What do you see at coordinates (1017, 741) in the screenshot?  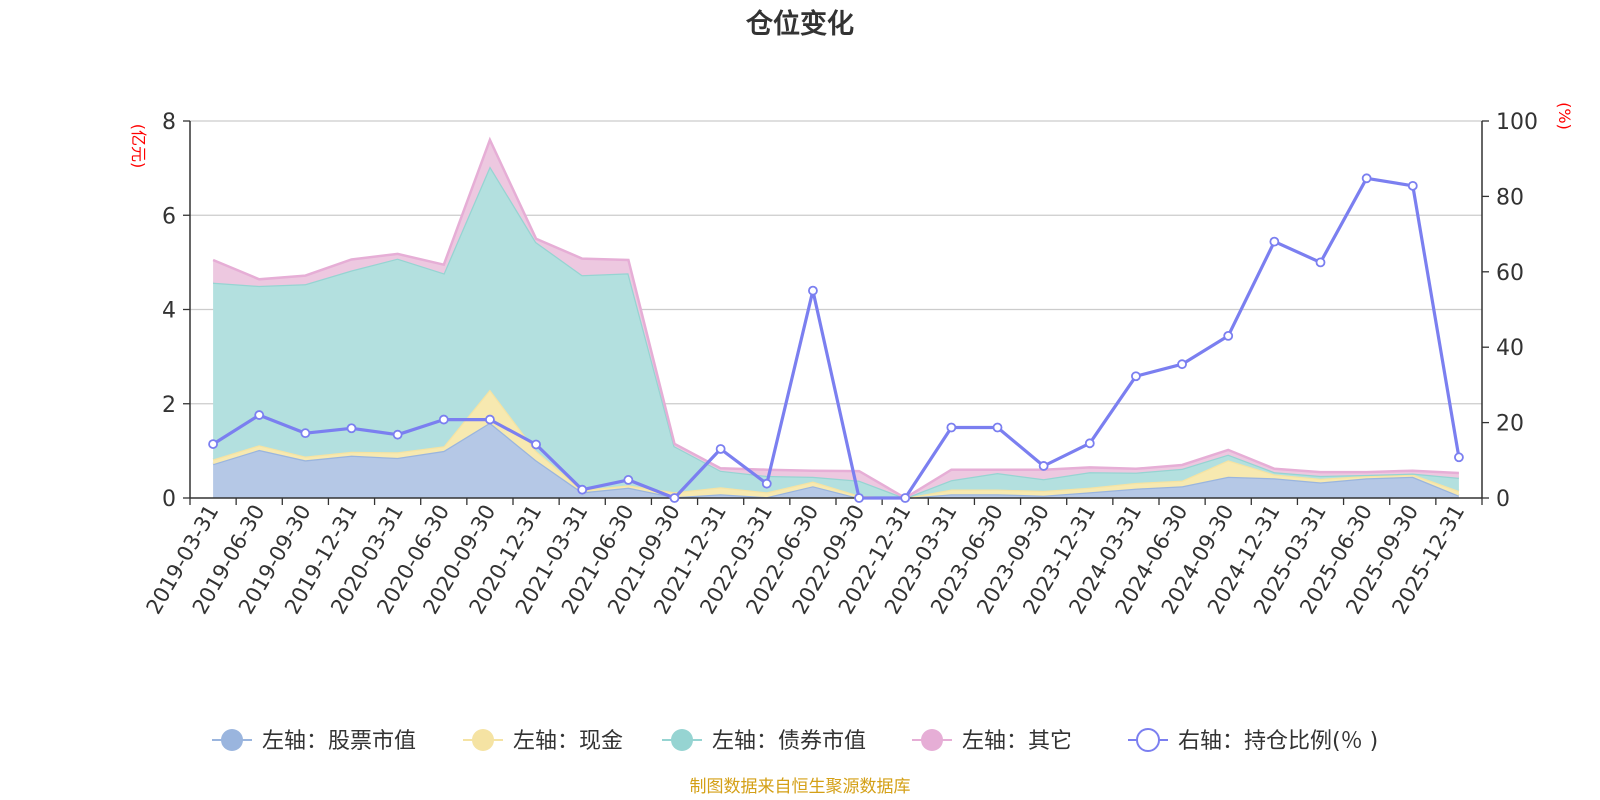 I see `legend-label: 左轴：其它` at bounding box center [1017, 741].